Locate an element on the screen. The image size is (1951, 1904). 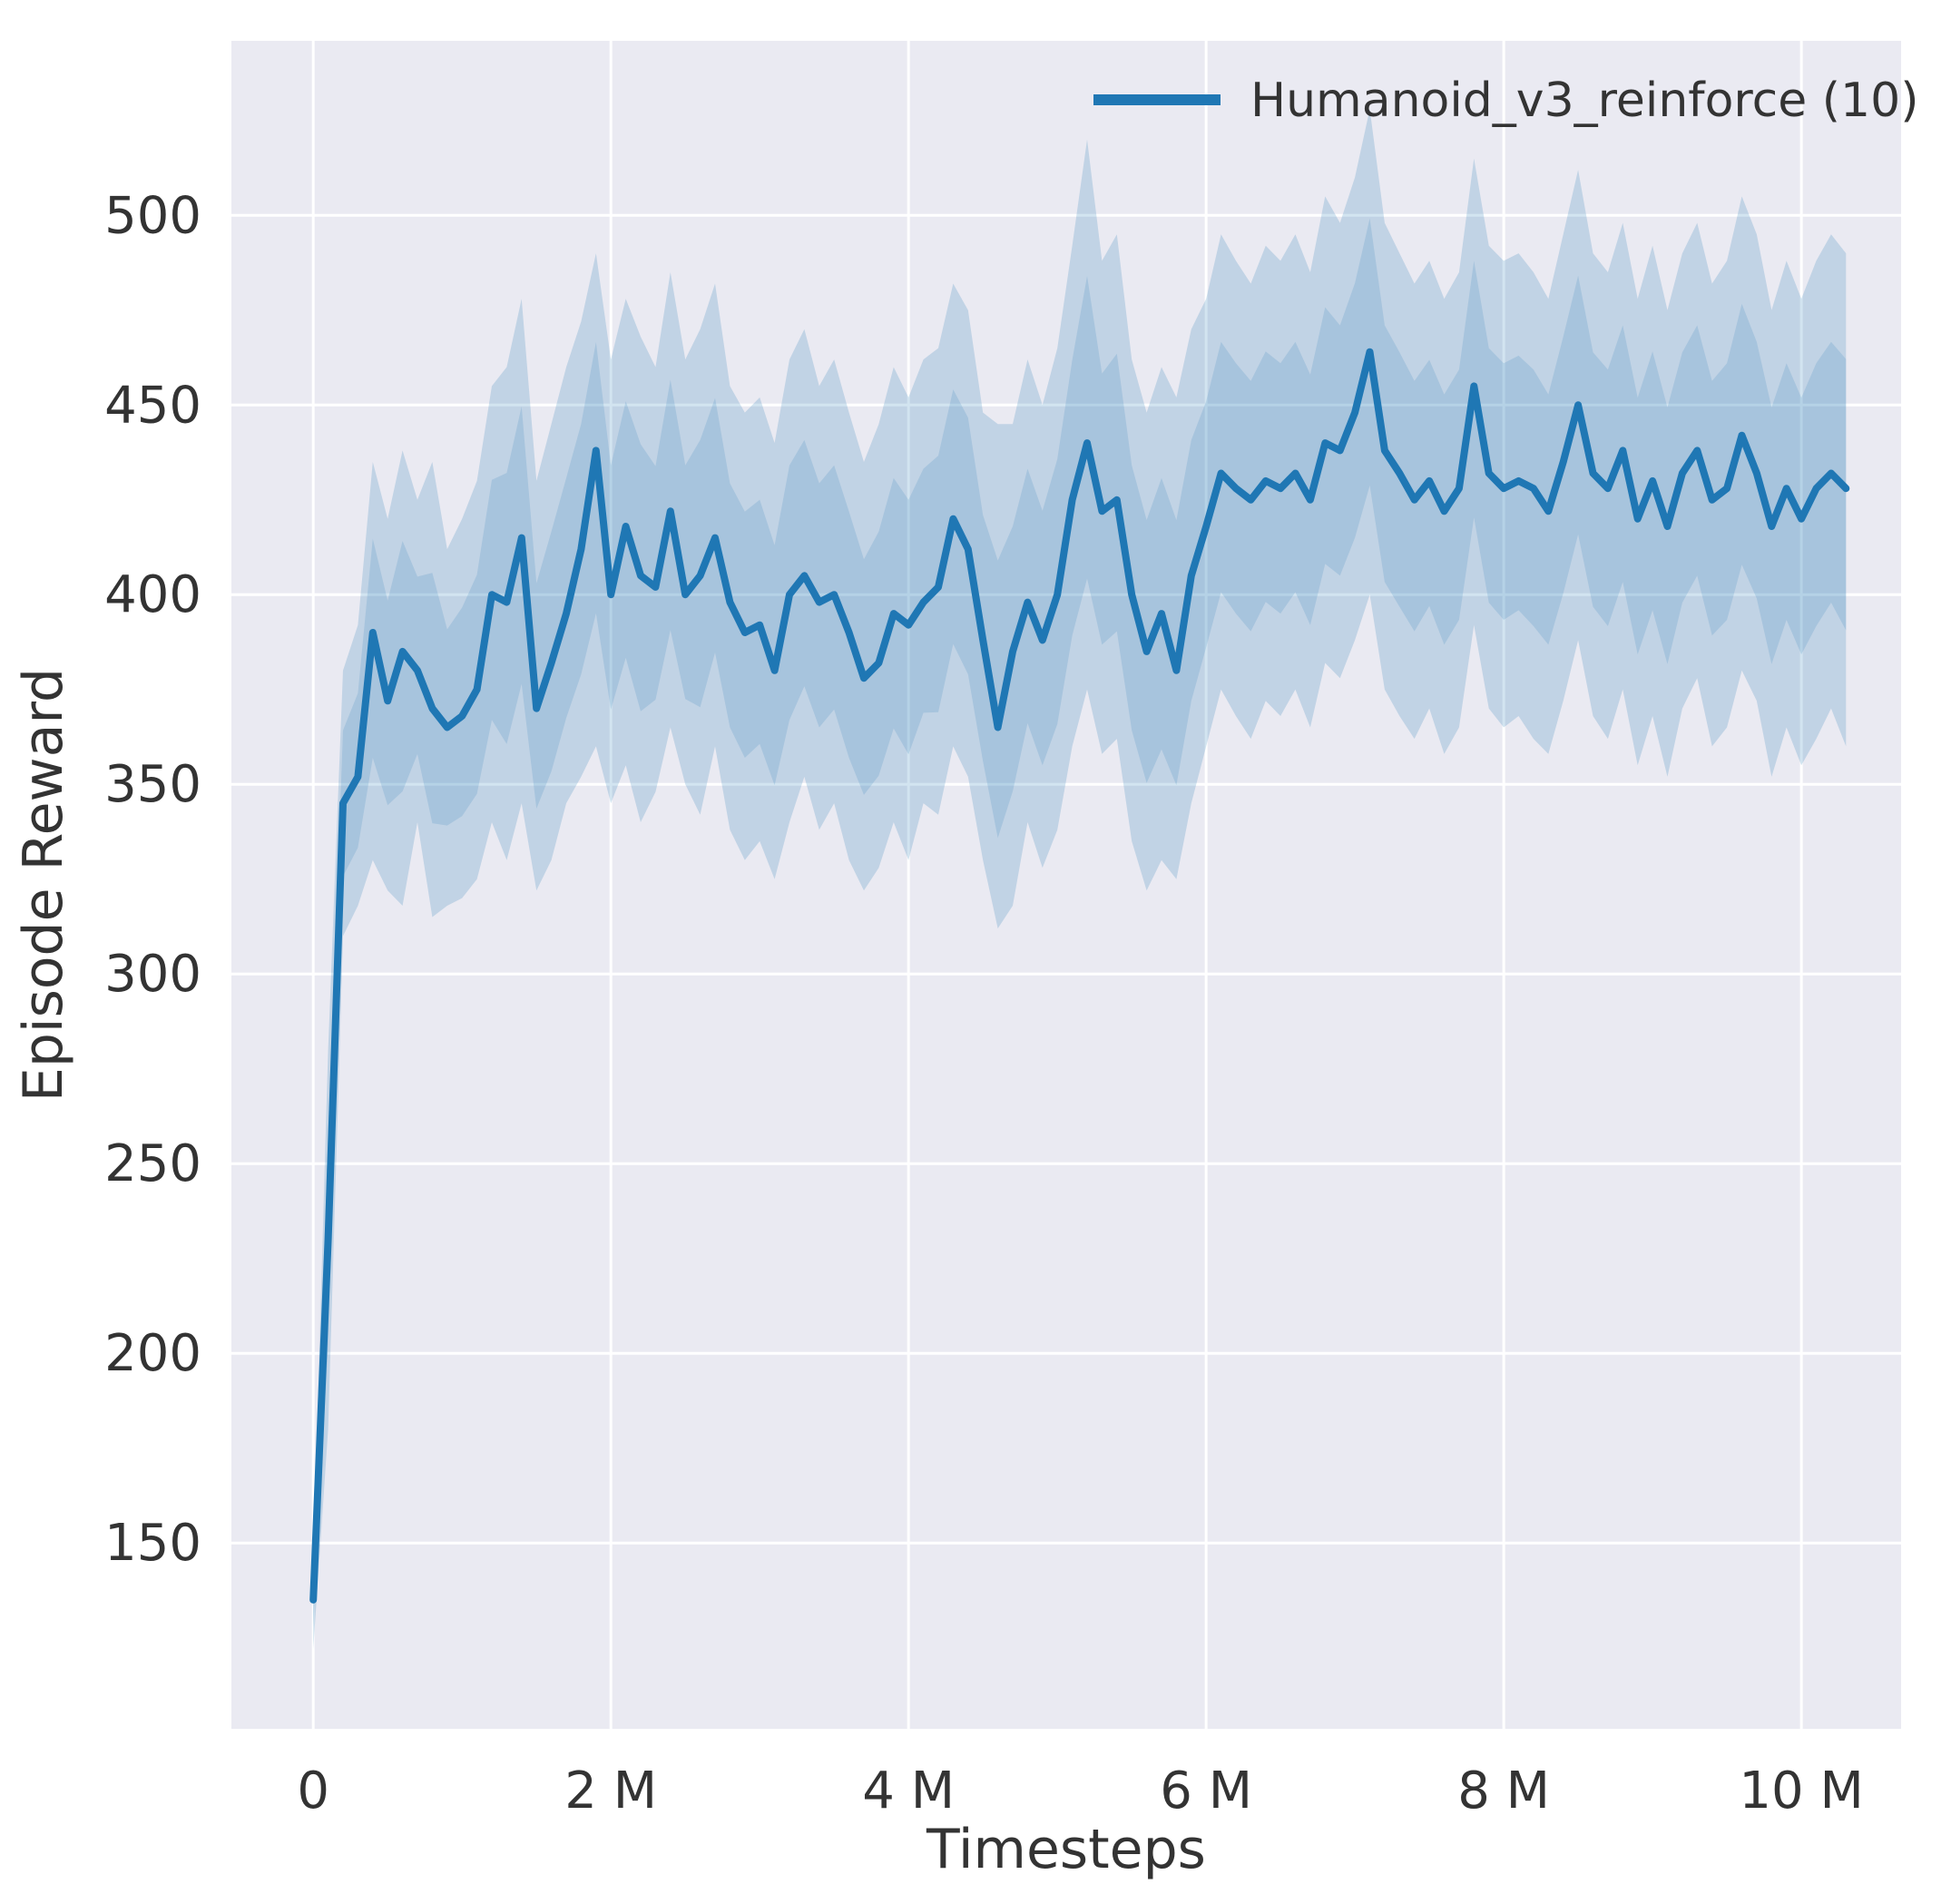
y-tick-label: 400 is located at coordinates (153, 594).